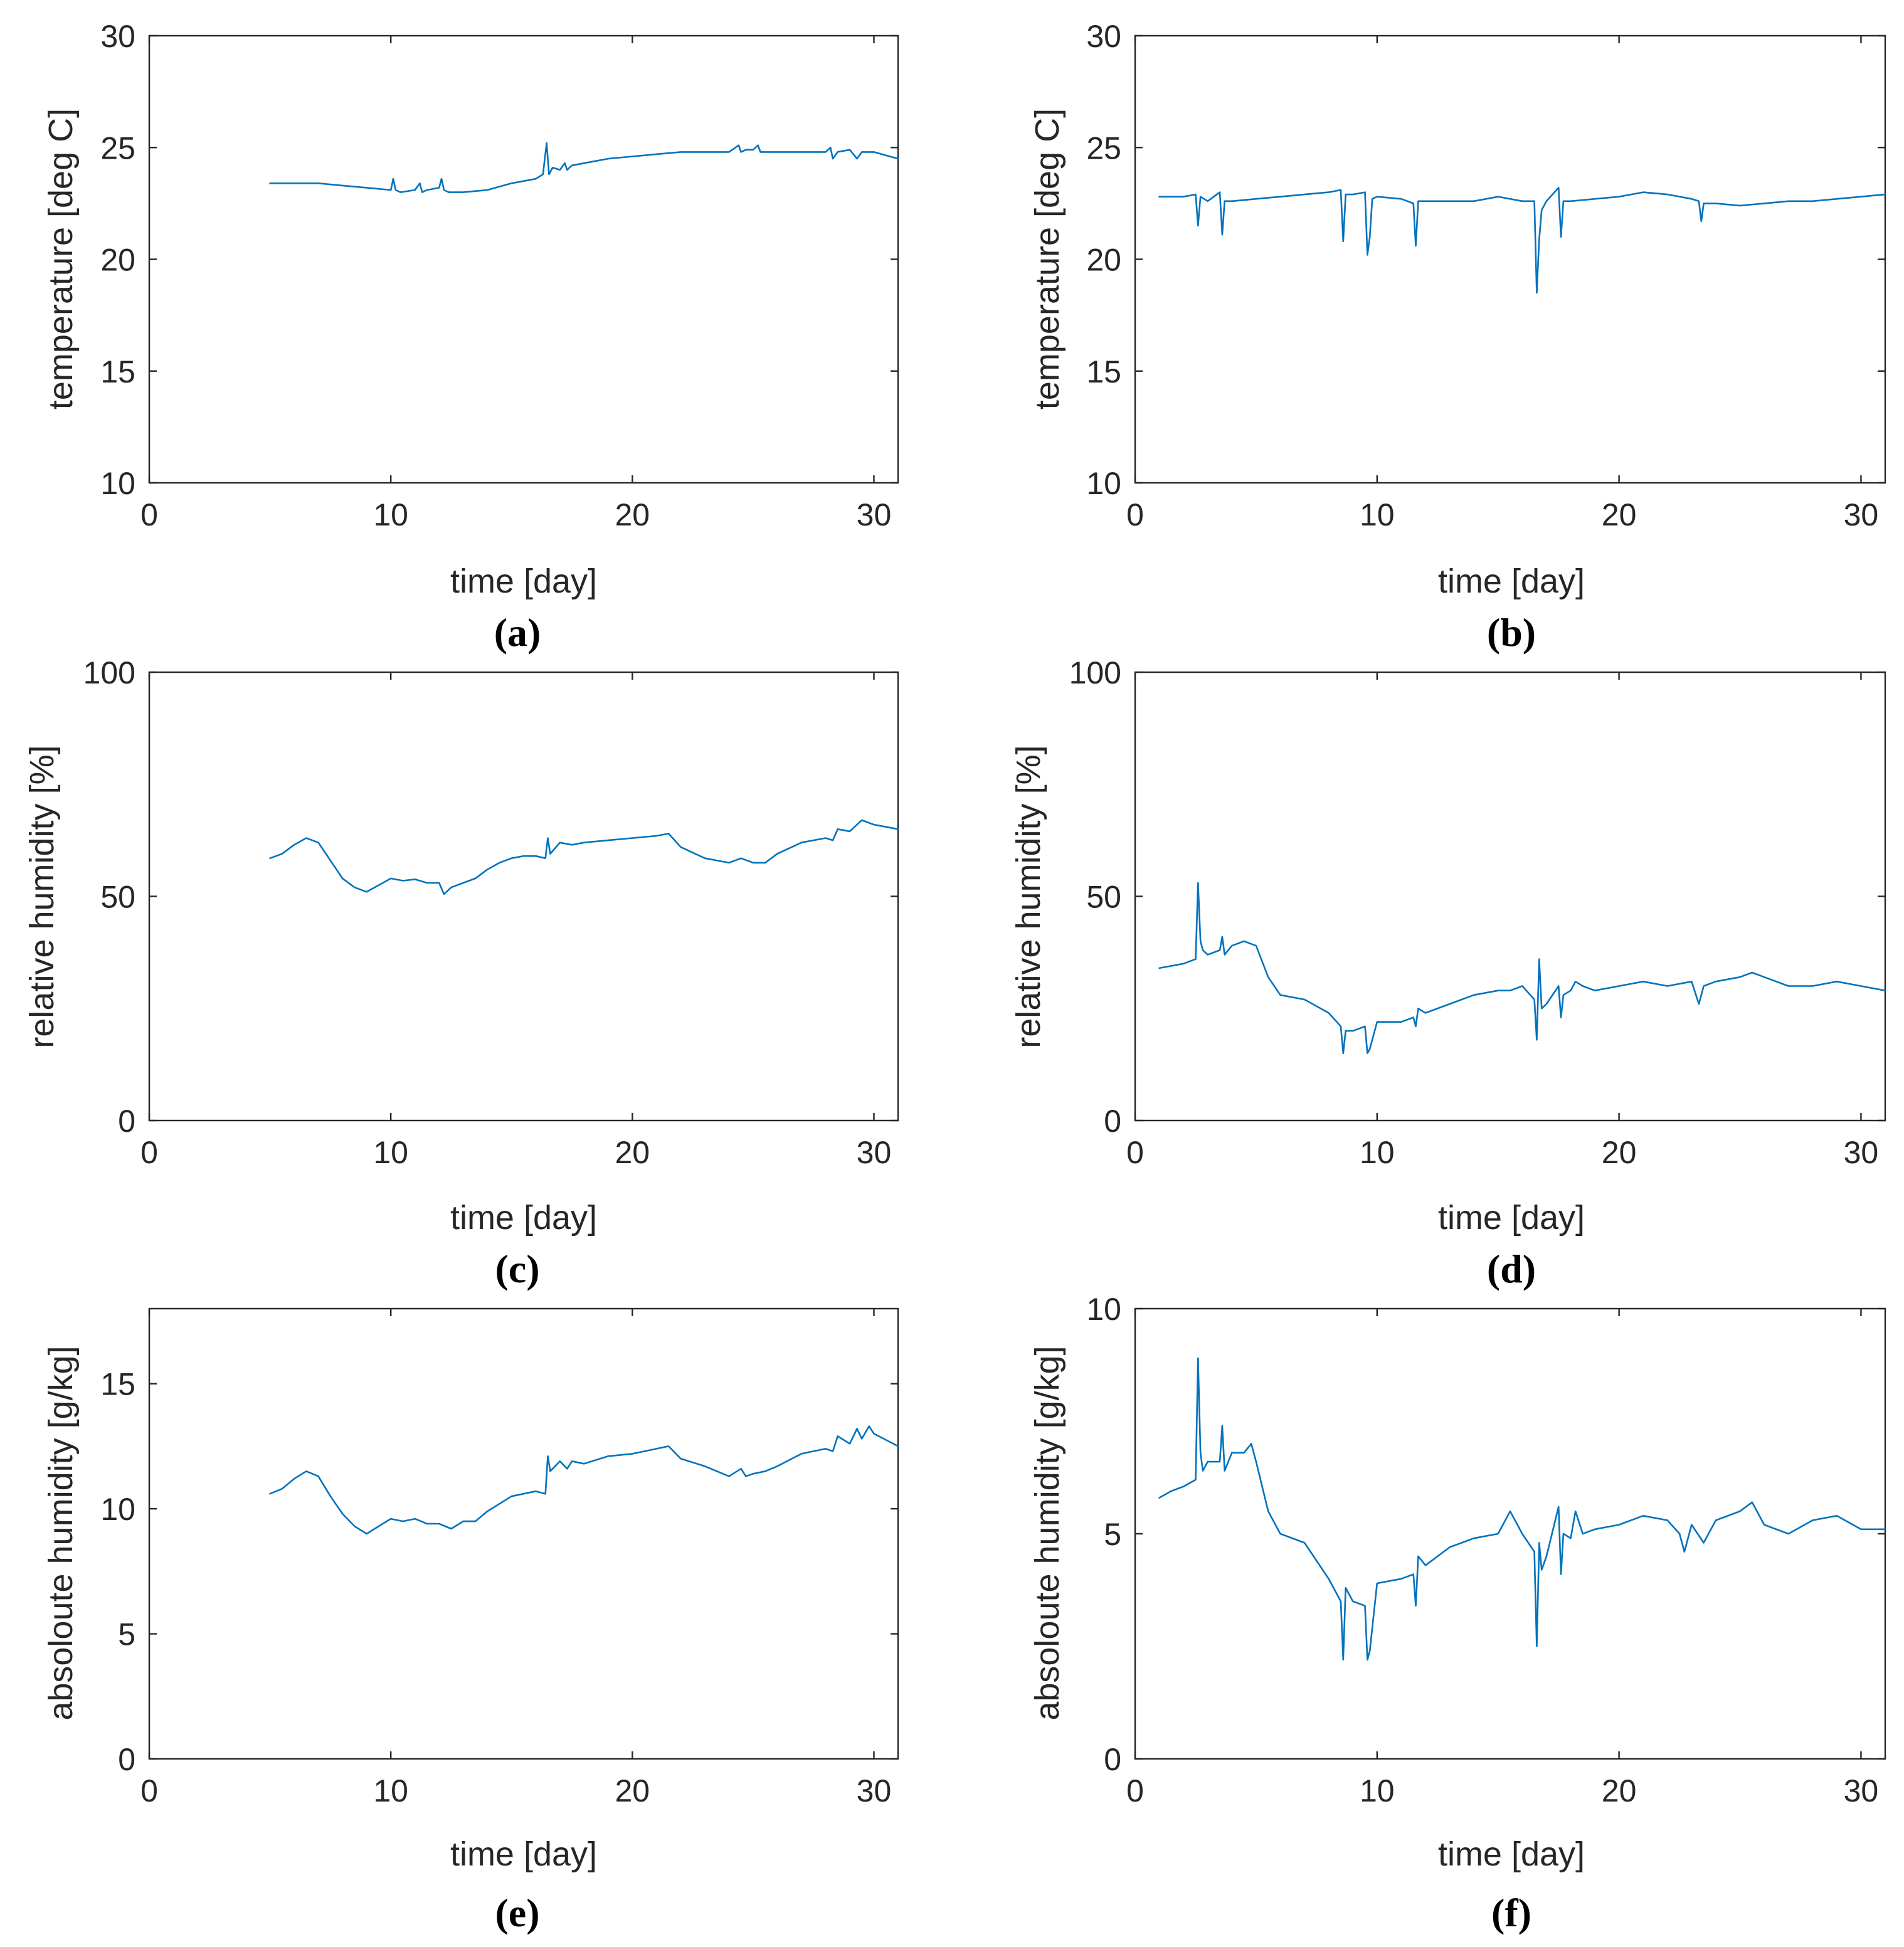  What do you see at coordinates (523, 1854) in the screenshot?
I see `panel-e-xlabel: time [day]` at bounding box center [523, 1854].